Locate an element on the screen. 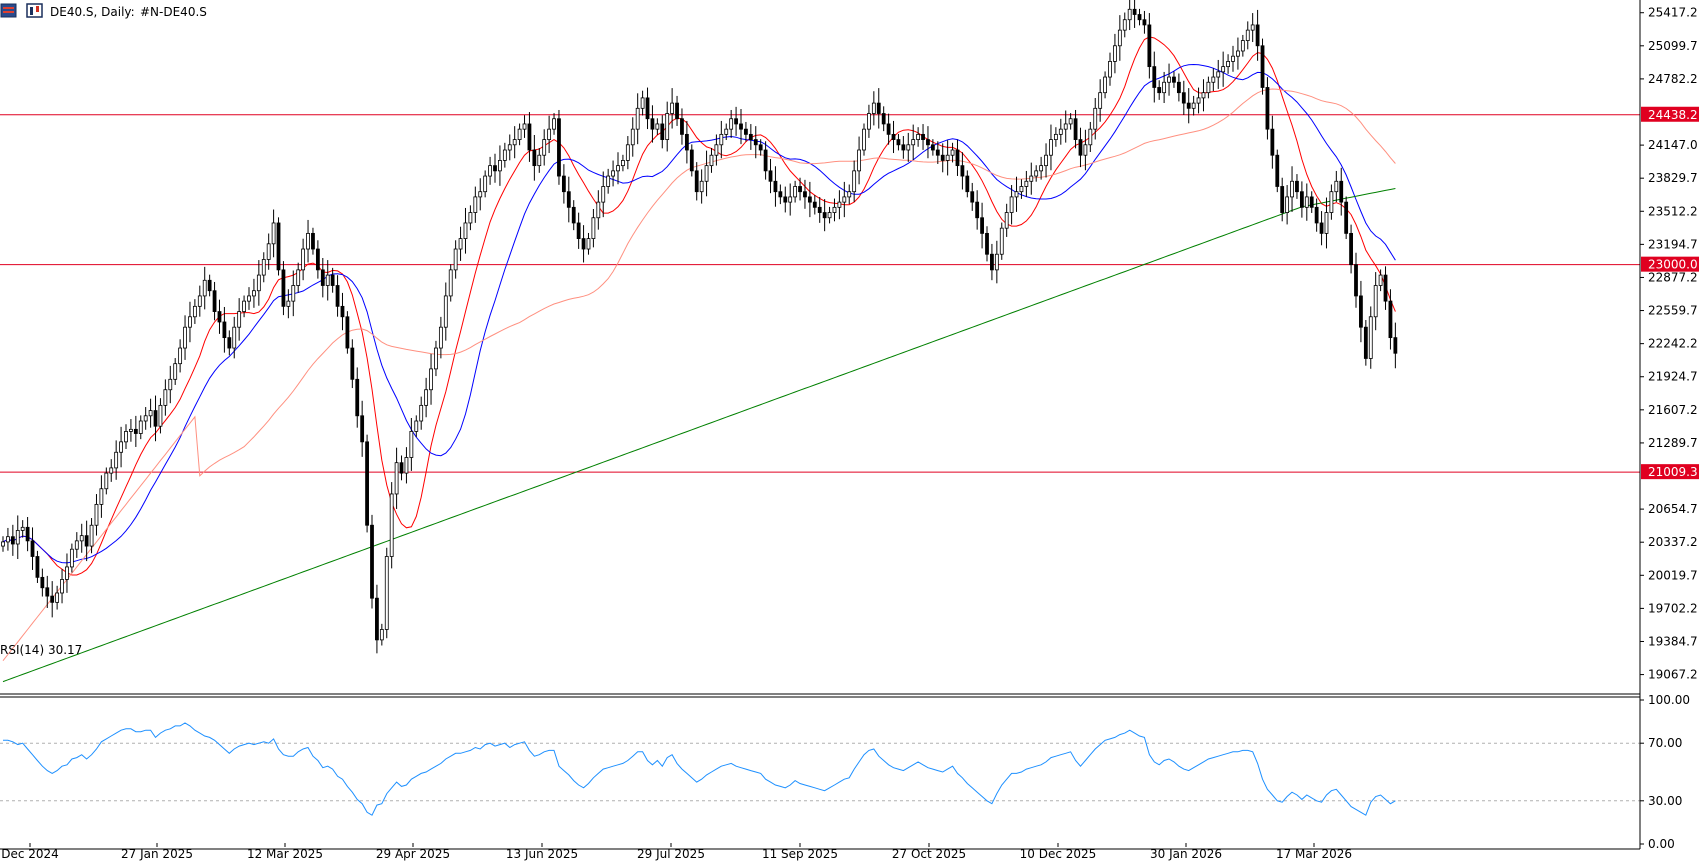 This screenshot has width=1701, height=861. price-tick-label: 24147.0 is located at coordinates (1673, 145).